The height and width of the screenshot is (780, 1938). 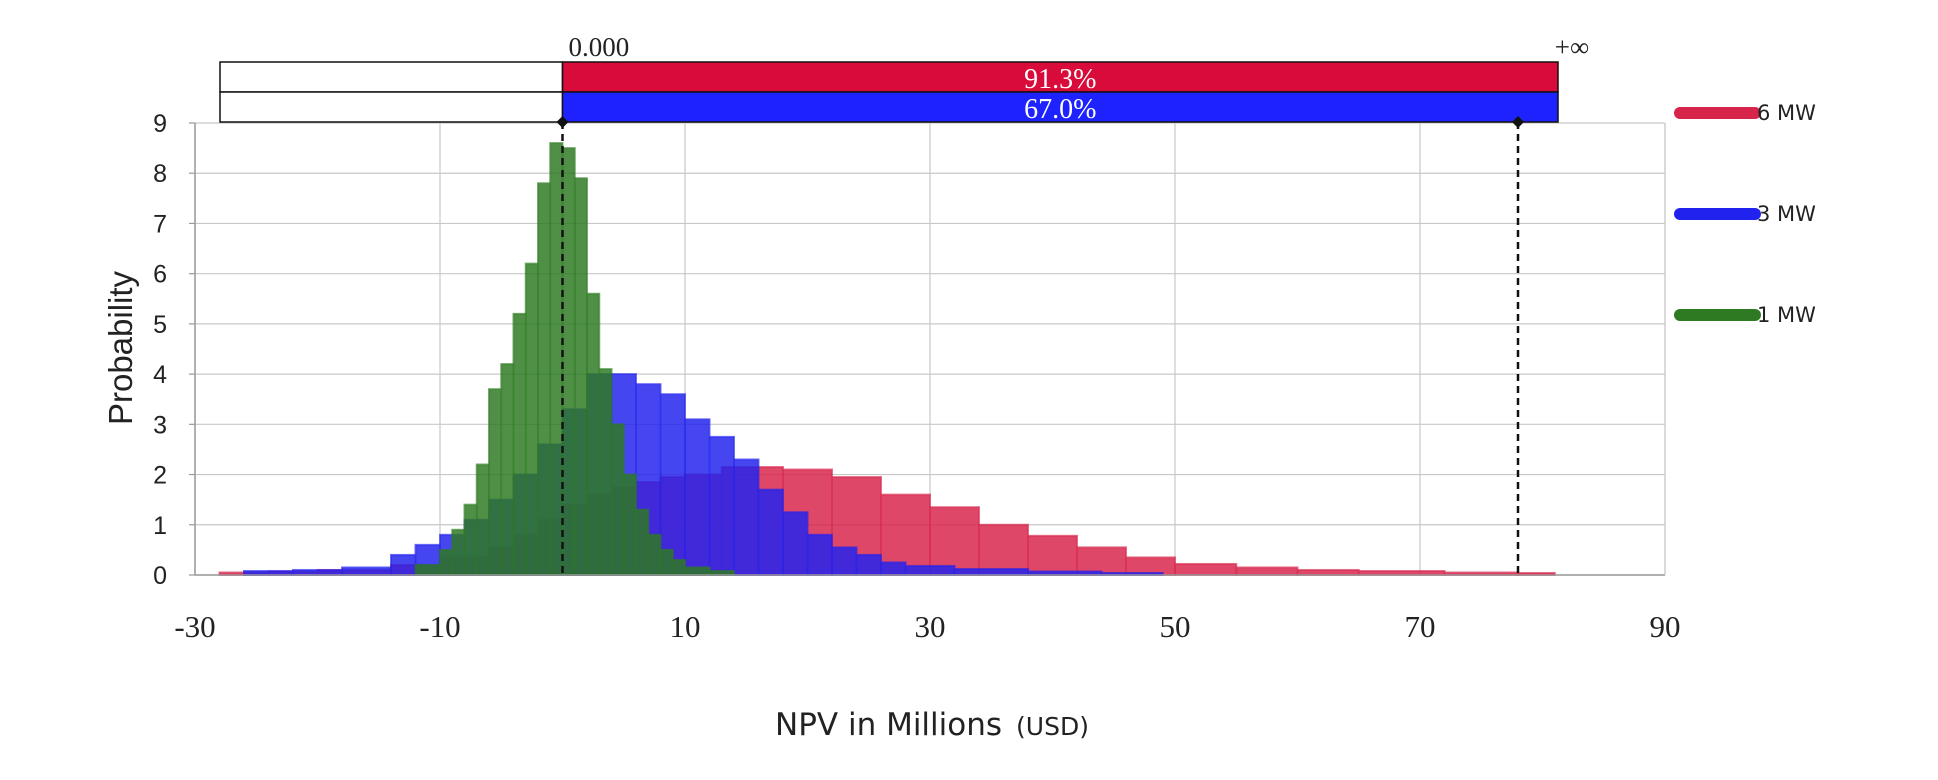 I want to click on band-left-empty-top, so click(x=391, y=77).